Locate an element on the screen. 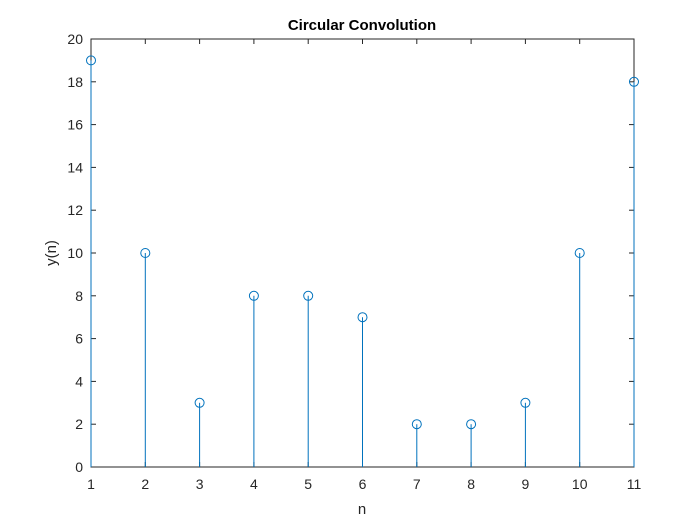 The height and width of the screenshot is (525, 700). y-tick-label: 8 is located at coordinates (79, 296).